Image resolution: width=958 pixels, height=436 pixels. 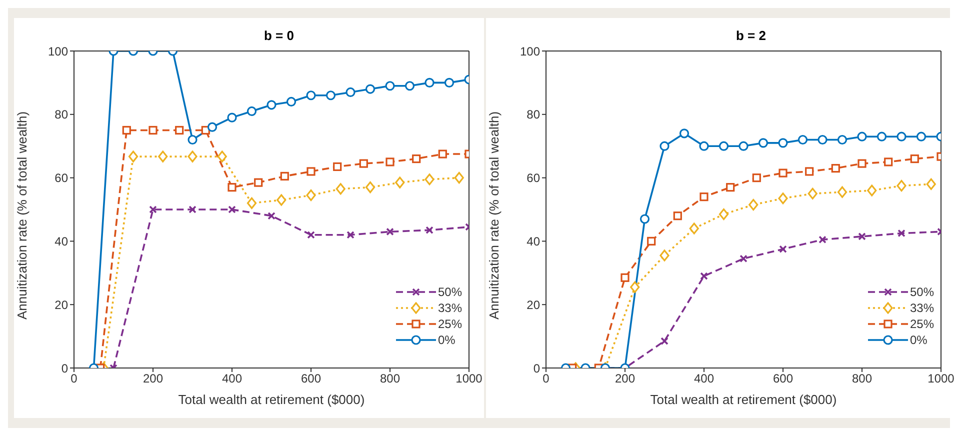 What do you see at coordinates (751, 35) in the screenshot?
I see `chart-title: b = 2` at bounding box center [751, 35].